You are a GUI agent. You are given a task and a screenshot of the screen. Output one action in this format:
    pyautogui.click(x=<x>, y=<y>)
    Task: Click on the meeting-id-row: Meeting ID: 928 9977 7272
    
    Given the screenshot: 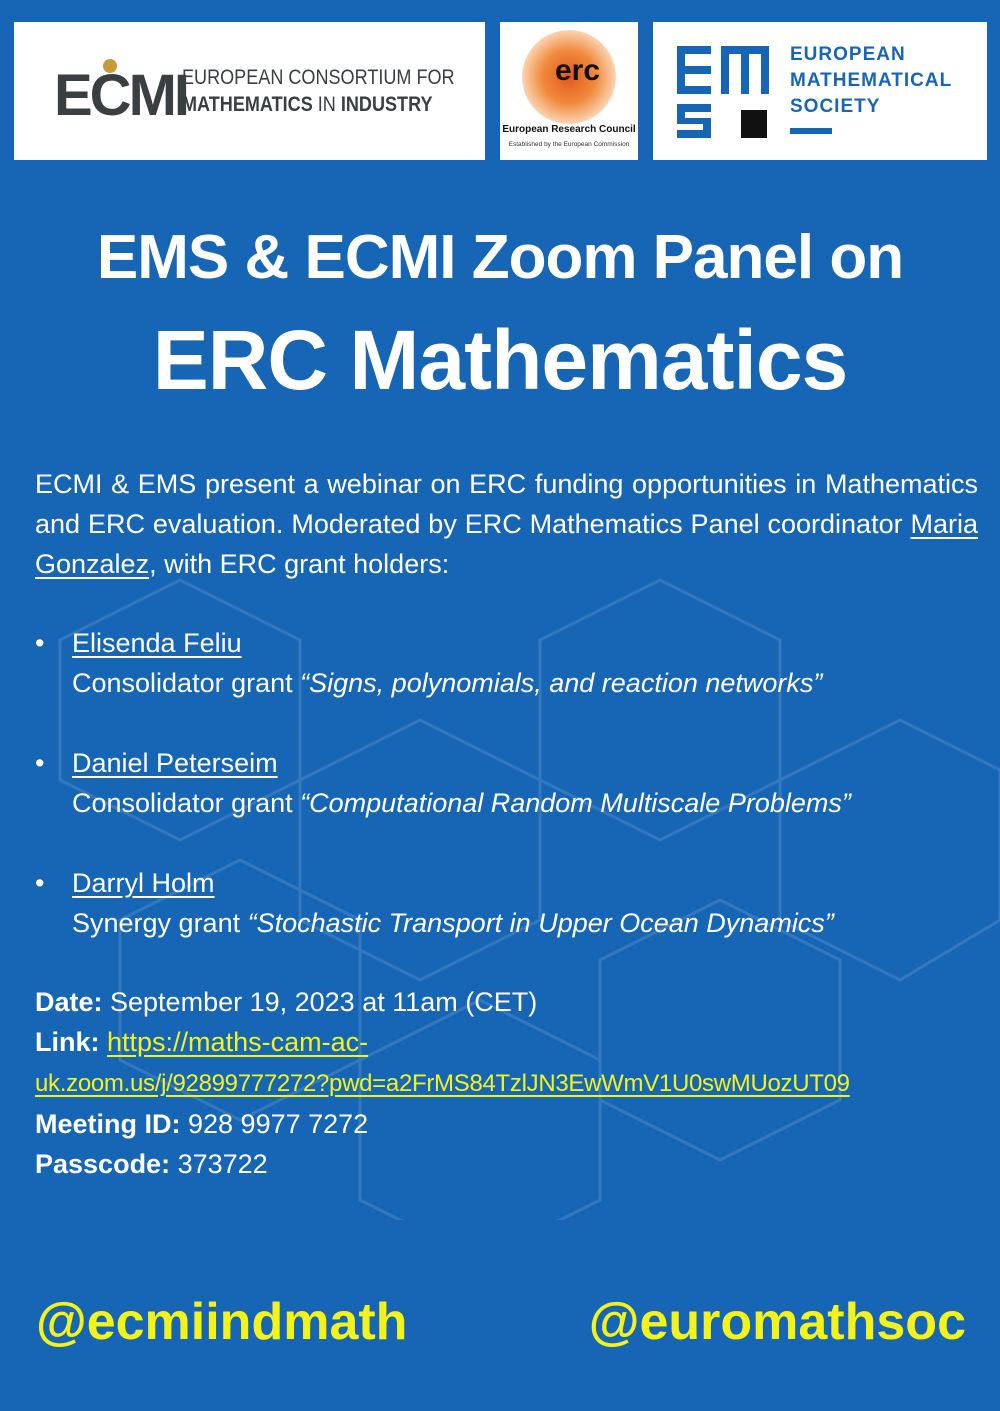 What is the action you would take?
    pyautogui.click(x=510, y=1124)
    